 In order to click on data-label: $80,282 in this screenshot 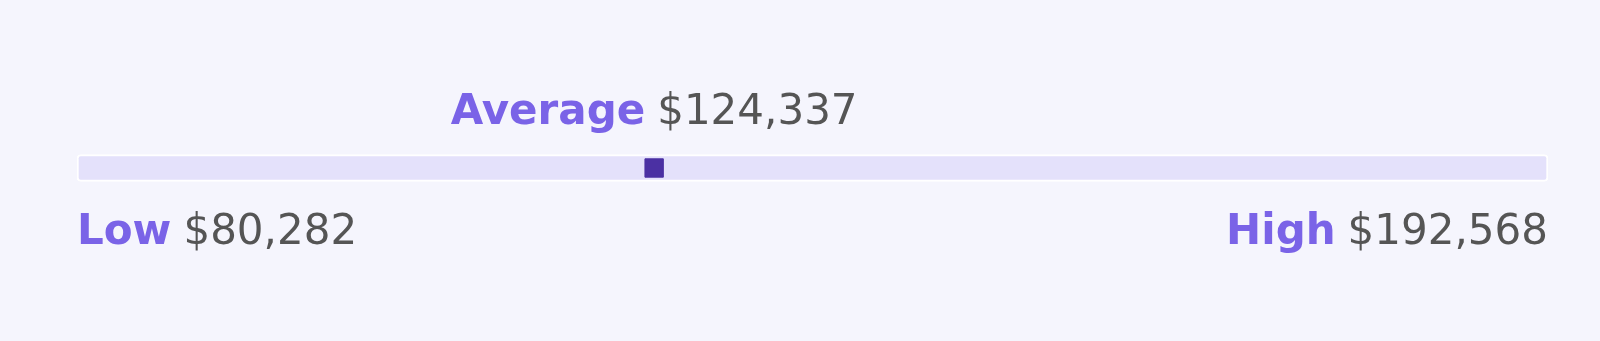, I will do `click(270, 229)`.